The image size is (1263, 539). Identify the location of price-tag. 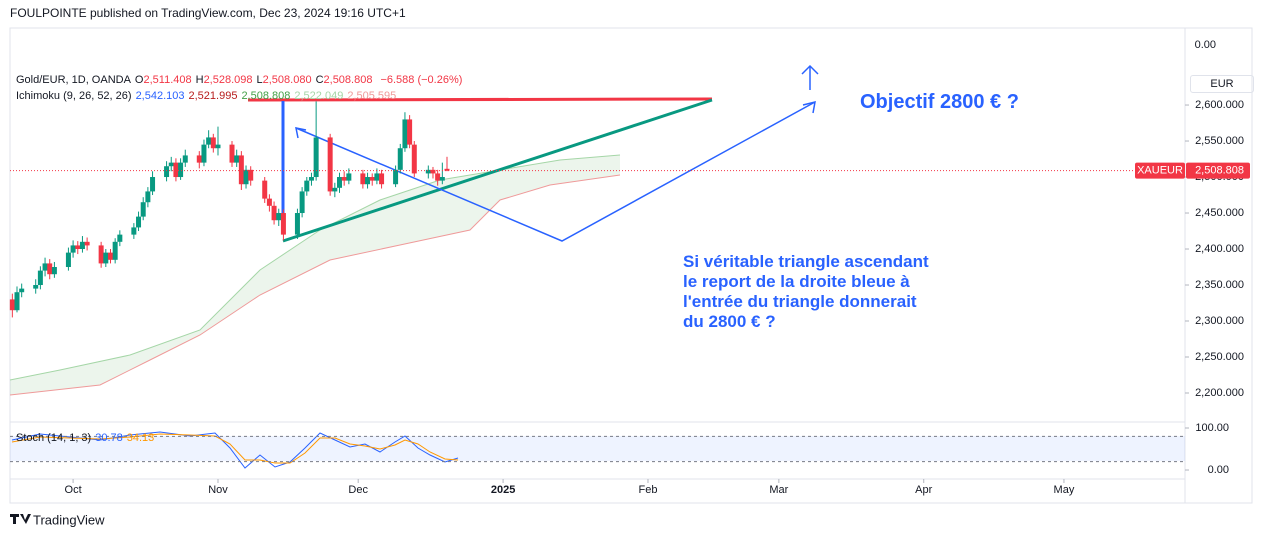
(1218, 170).